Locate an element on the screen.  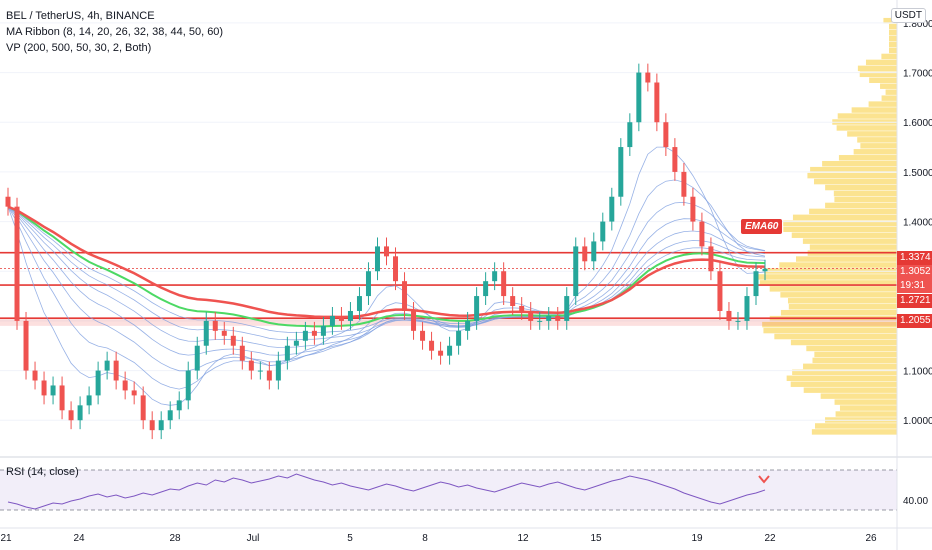
volume-profile-legend: VP (200, 500, 50, 30, 2, Both) is located at coordinates (79, 48).